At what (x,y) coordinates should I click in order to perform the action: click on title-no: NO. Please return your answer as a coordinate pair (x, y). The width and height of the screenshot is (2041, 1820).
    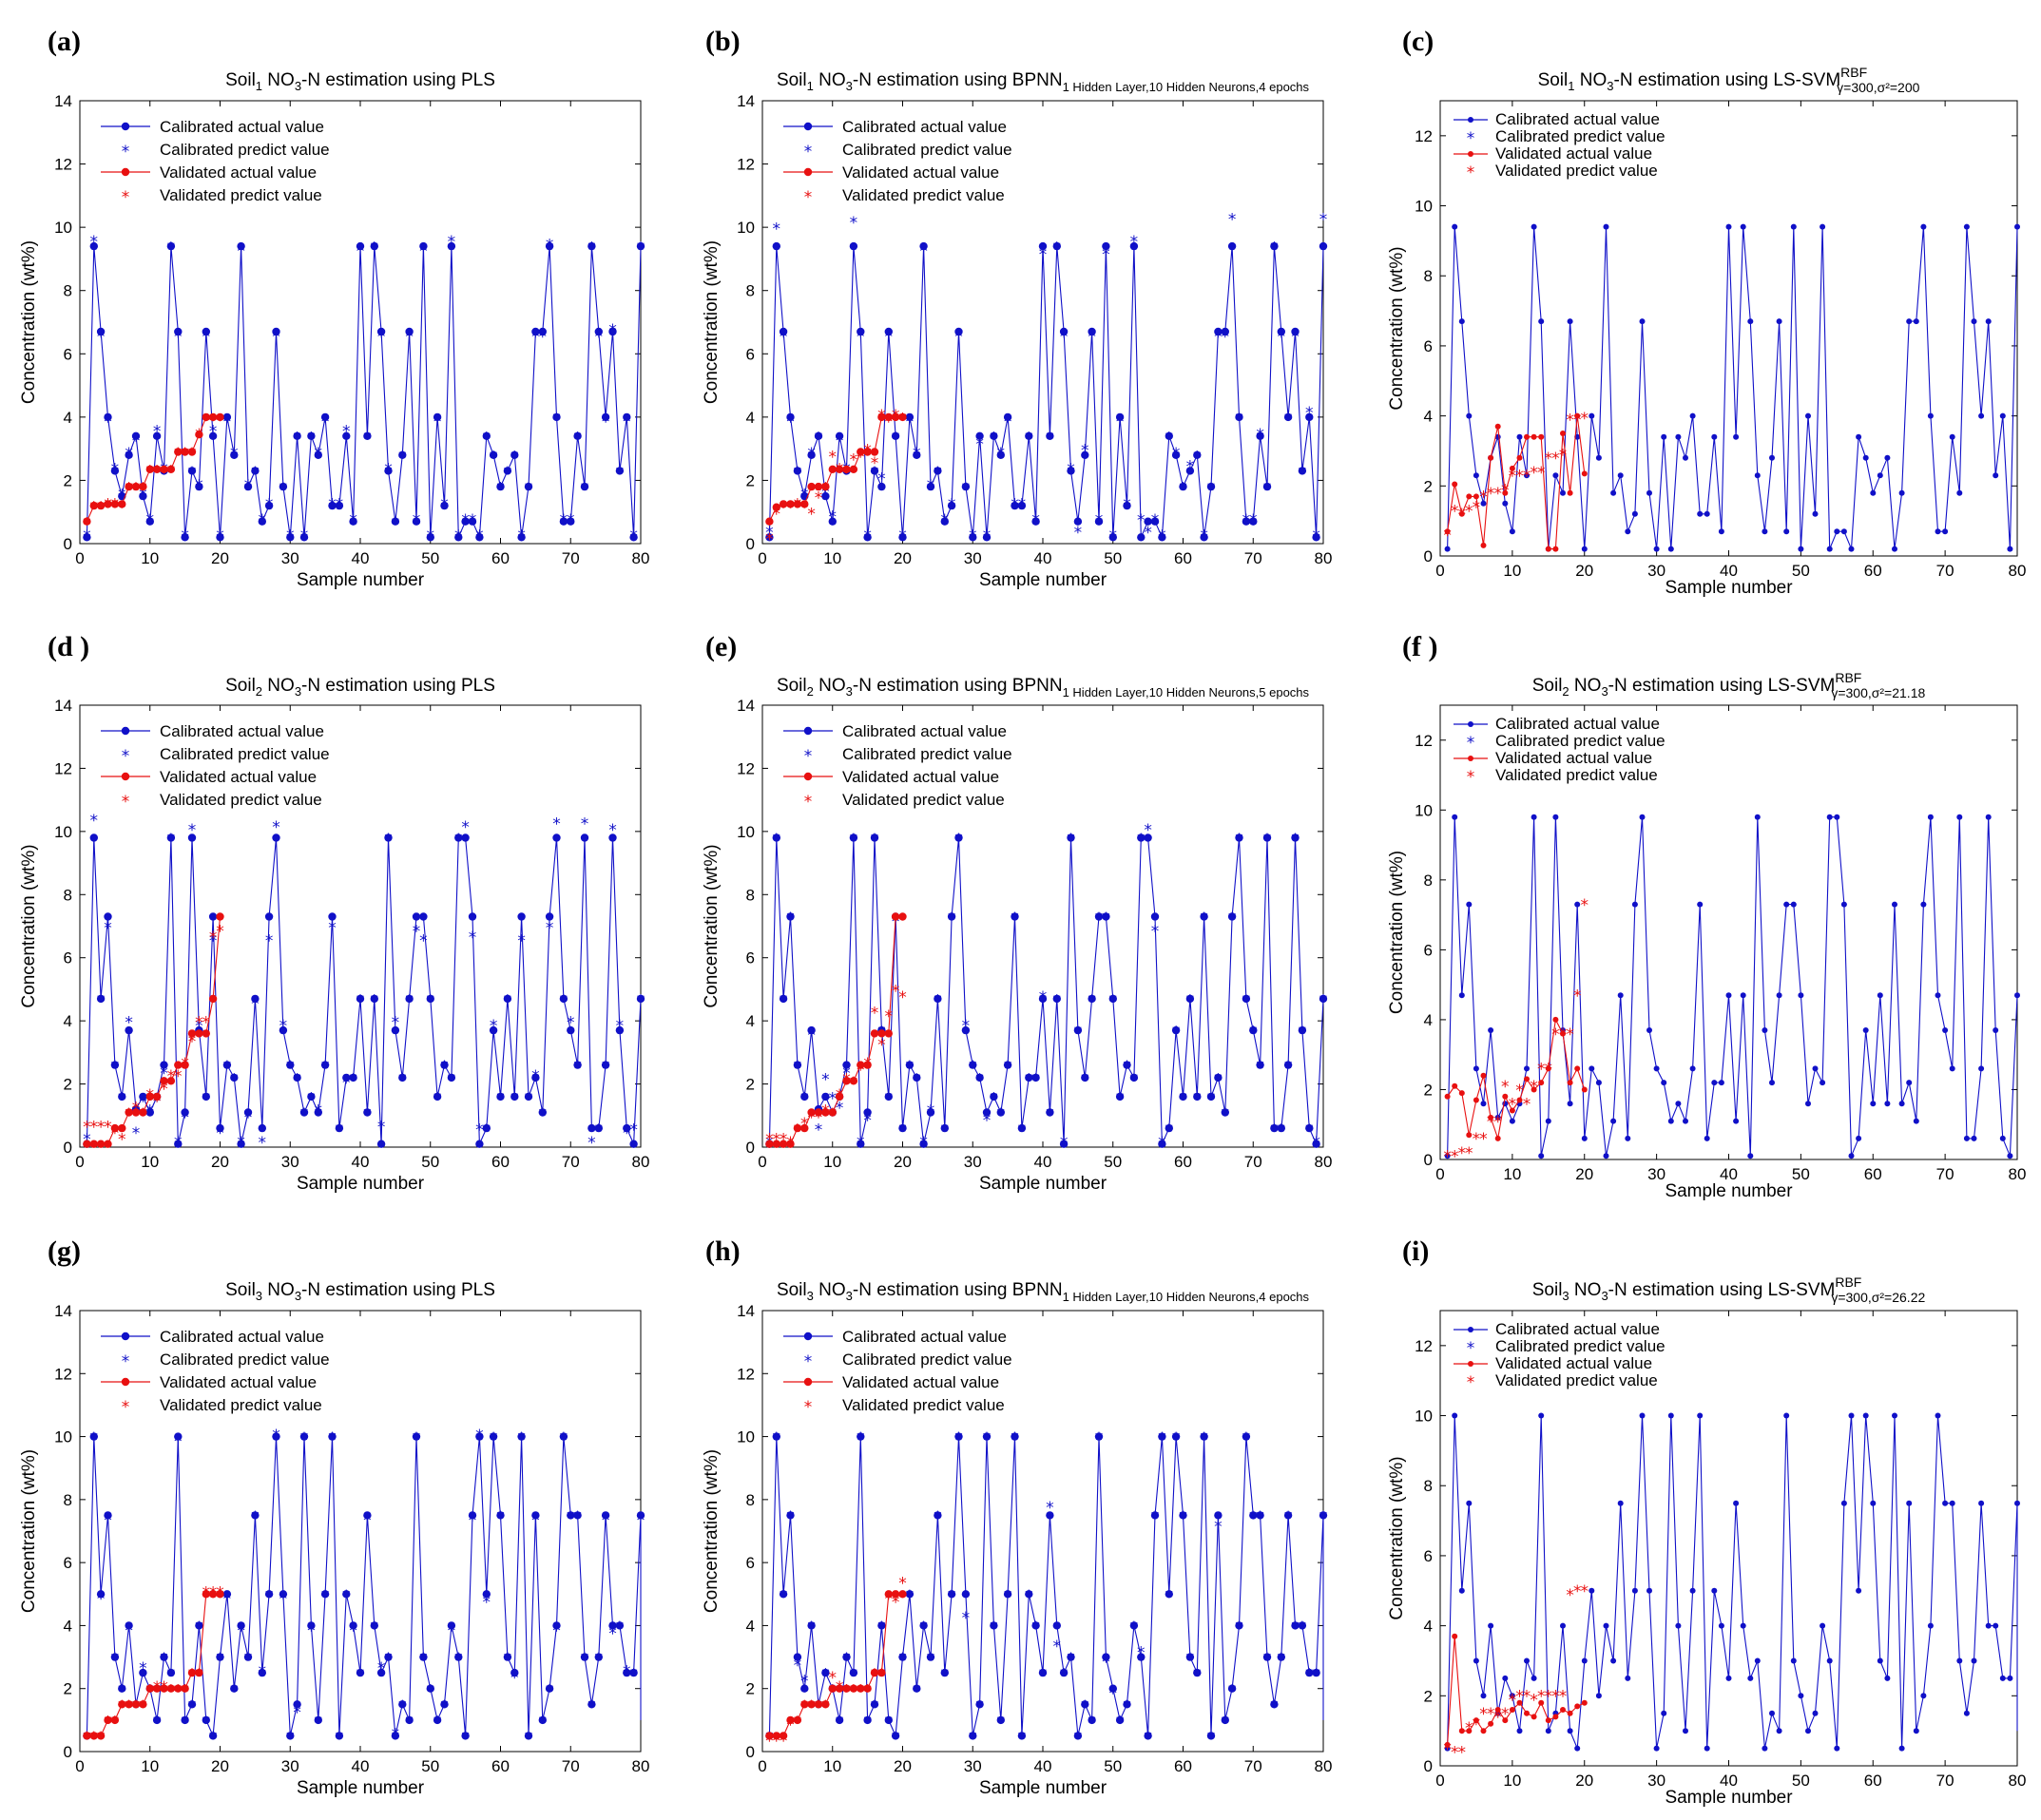
    Looking at the image, I should click on (1590, 80).